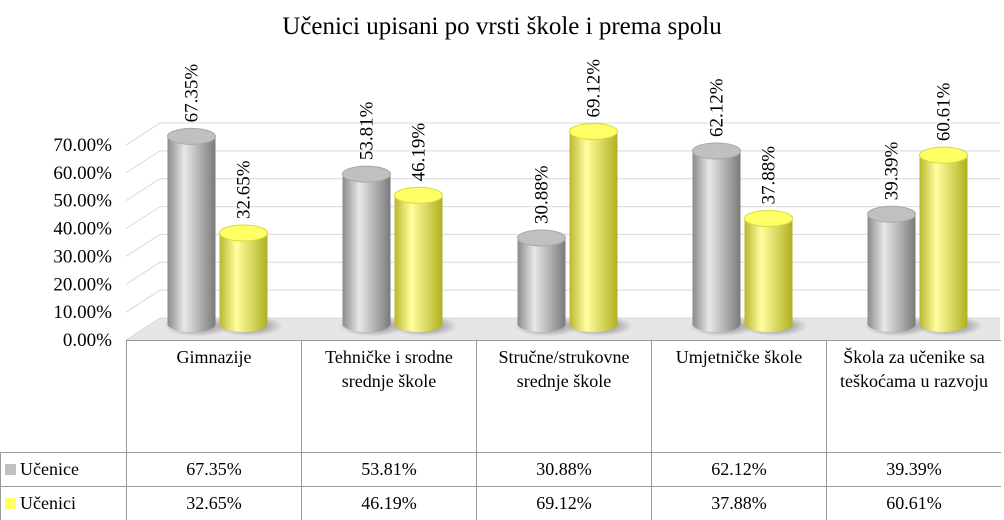  I want to click on data-label: 62.12%, so click(717, 107).